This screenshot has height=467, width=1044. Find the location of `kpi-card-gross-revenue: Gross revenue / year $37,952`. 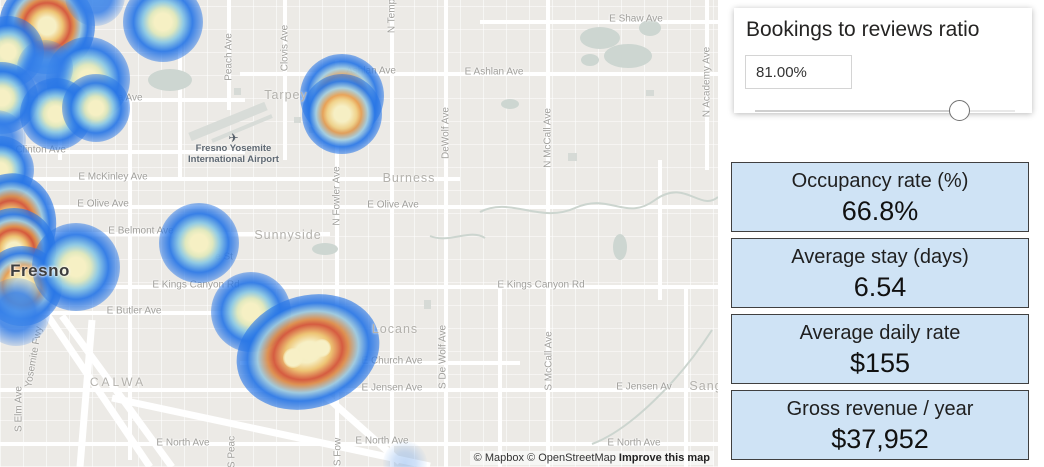

kpi-card-gross-revenue: Gross revenue / year $37,952 is located at coordinates (880, 425).